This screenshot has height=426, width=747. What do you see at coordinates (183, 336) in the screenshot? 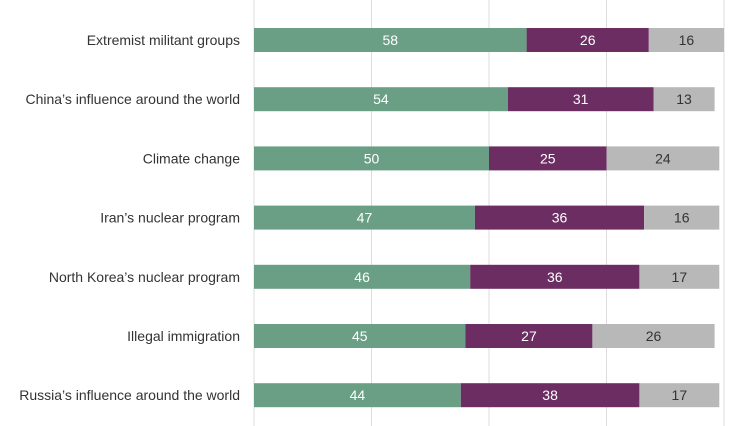
I see `category-label: Illegal immigration` at bounding box center [183, 336].